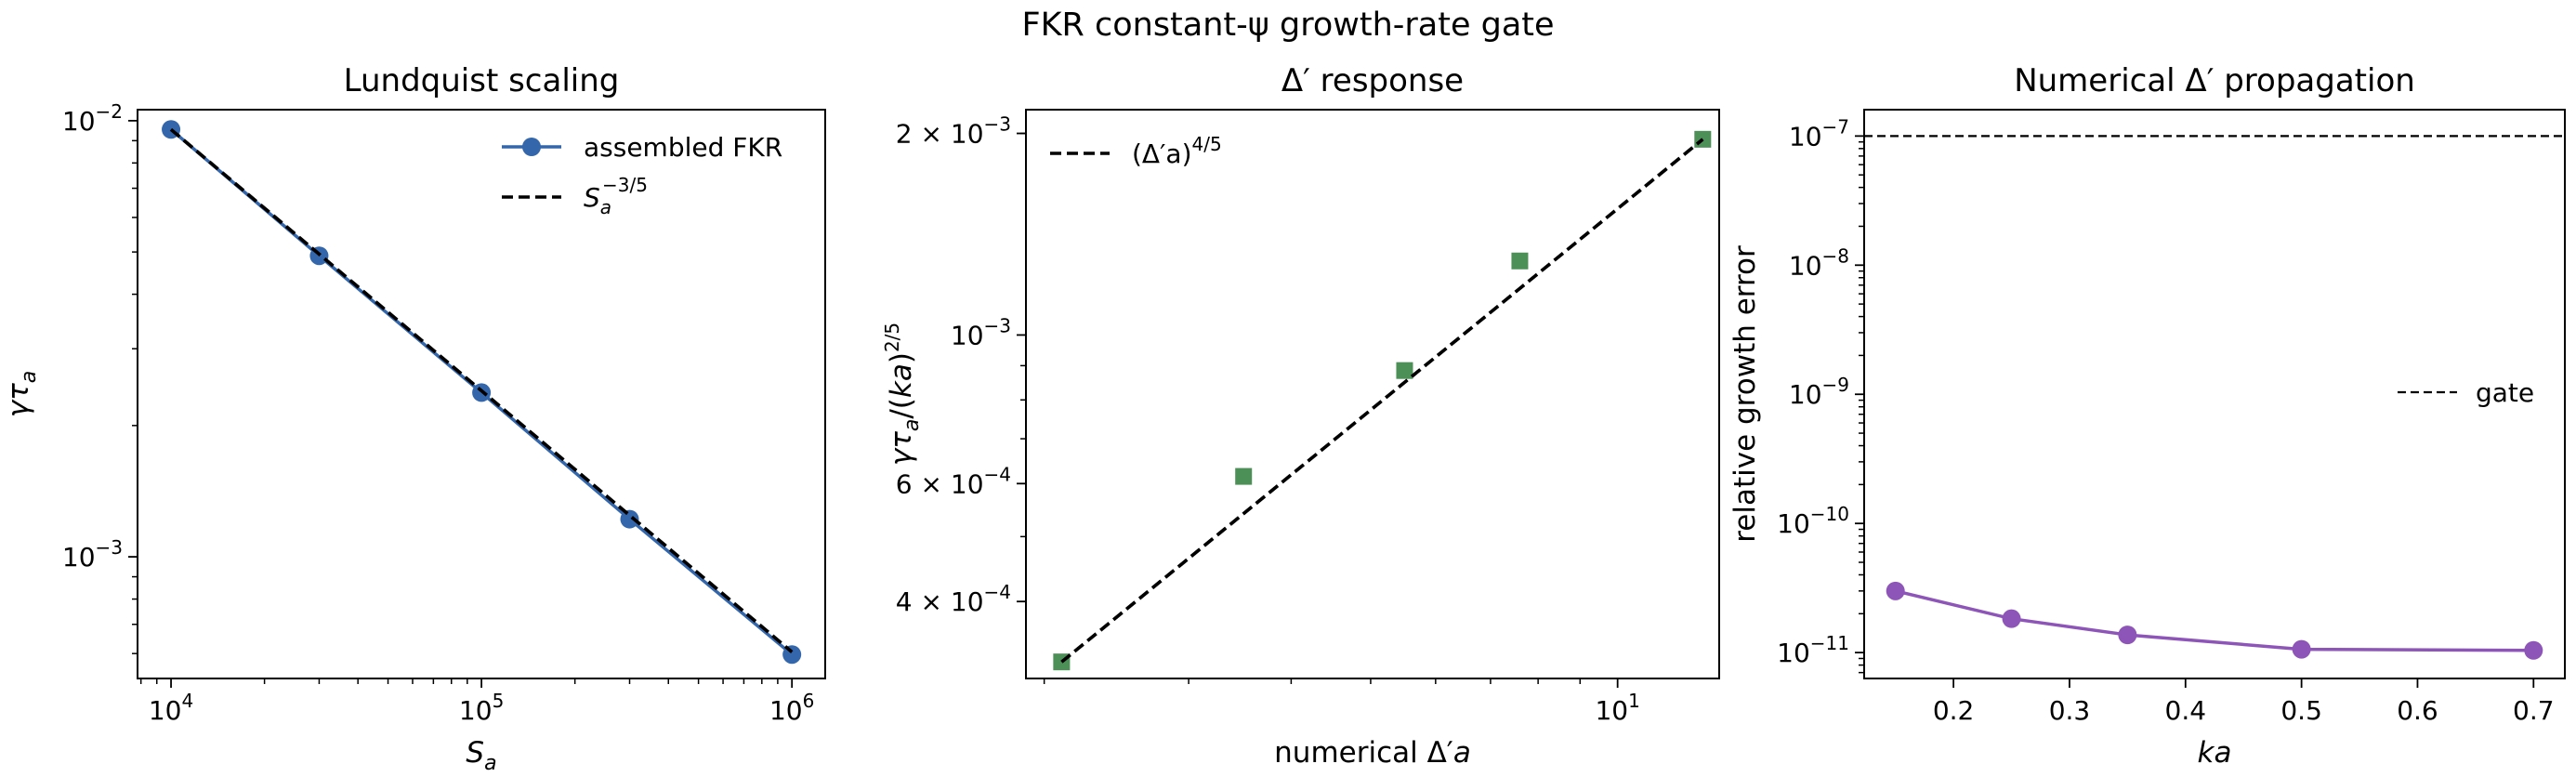 This screenshot has width=2576, height=777. I want to click on x-tick-label: 10¹, so click(1617, 708).